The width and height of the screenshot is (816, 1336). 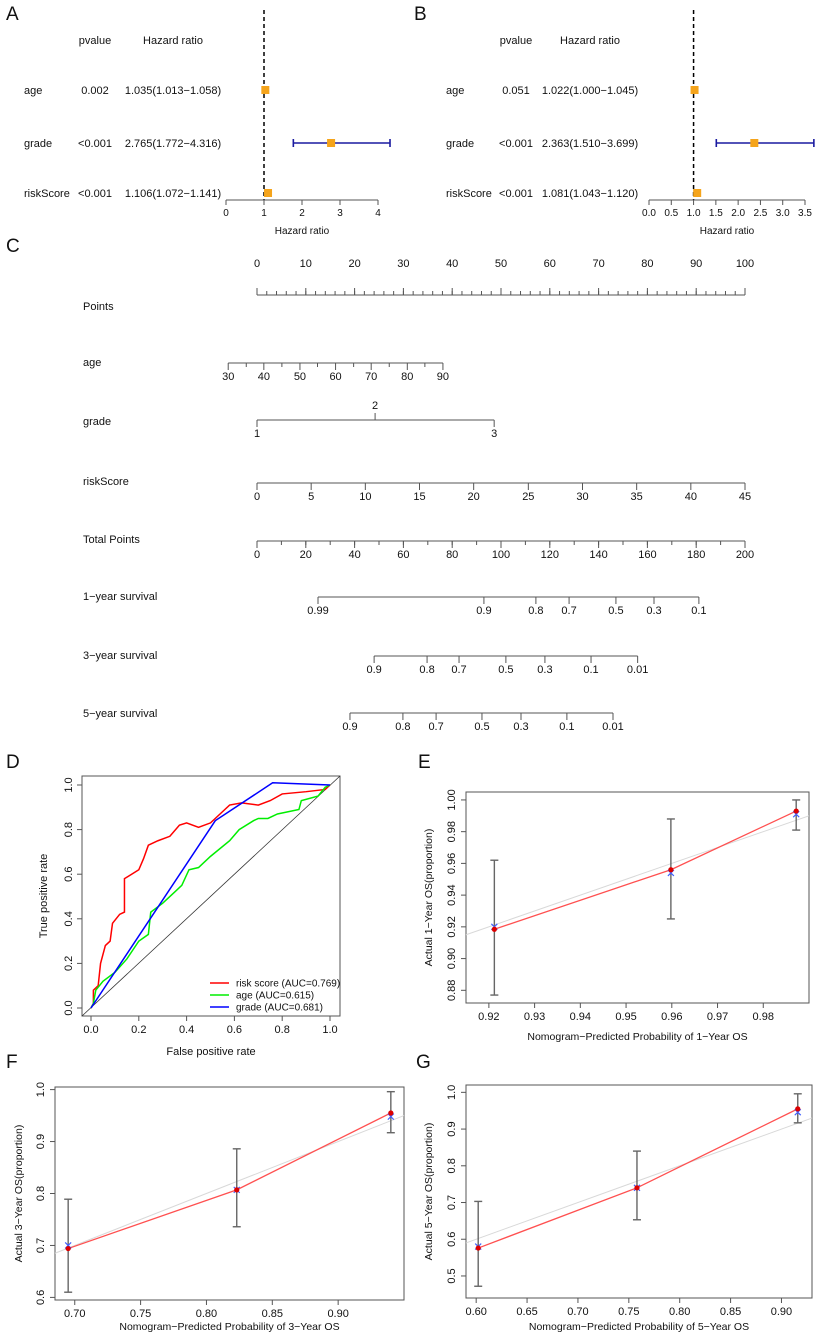 What do you see at coordinates (783, 213) in the screenshot?
I see `x-tick-label: 3.0` at bounding box center [783, 213].